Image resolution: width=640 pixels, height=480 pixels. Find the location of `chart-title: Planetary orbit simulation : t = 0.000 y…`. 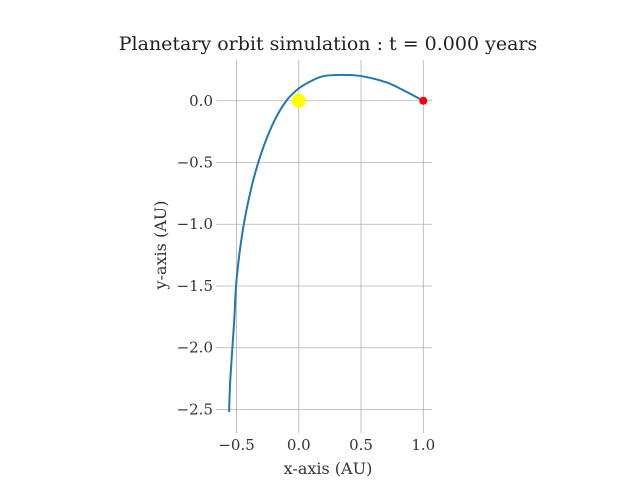

chart-title: Planetary orbit simulation : t = 0.000 y… is located at coordinates (328, 44).